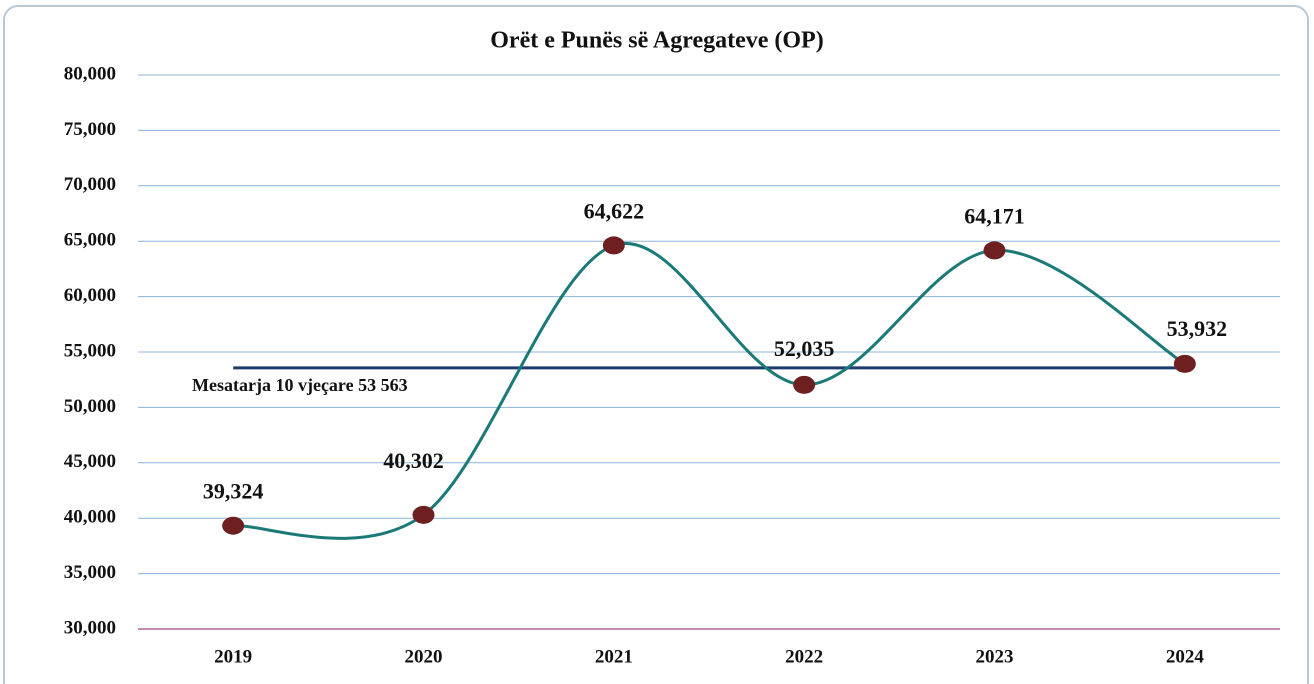  Describe the element at coordinates (300, 385) in the screenshot. I see `average-label: Mesatarja 10 vjeçare 53 563` at that location.